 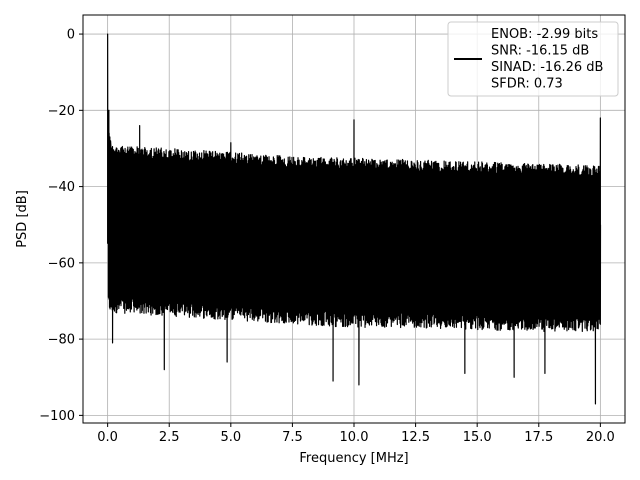 What do you see at coordinates (540, 51) in the screenshot?
I see `legend-entry-snr: SNR: -16.15 dB` at bounding box center [540, 51].